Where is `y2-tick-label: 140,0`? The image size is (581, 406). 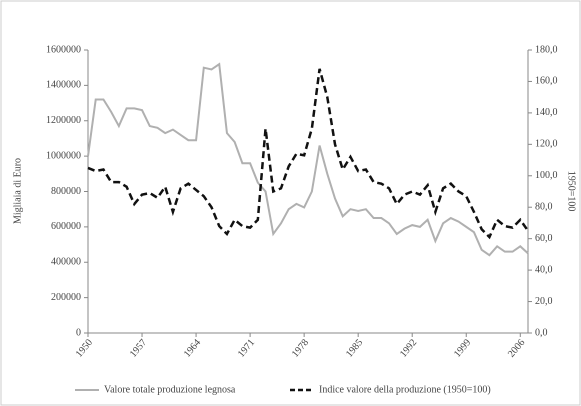 y2-tick-label: 140,0 is located at coordinates (546, 112).